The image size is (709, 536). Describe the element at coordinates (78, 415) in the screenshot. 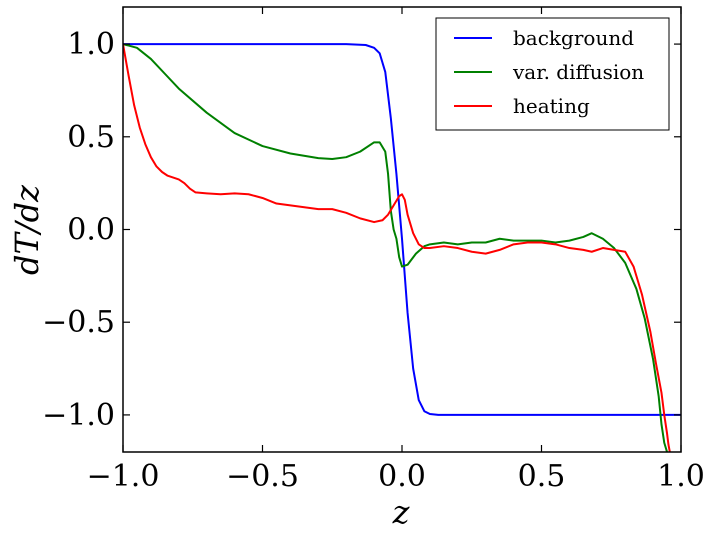

I see `y-tick-label: −1.0` at that location.